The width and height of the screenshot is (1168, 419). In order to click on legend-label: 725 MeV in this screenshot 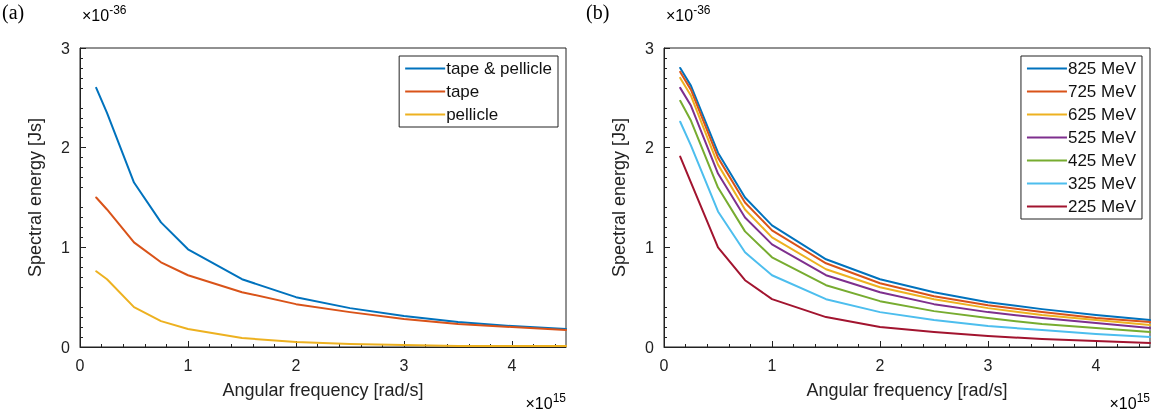, I will do `click(1102, 91)`.